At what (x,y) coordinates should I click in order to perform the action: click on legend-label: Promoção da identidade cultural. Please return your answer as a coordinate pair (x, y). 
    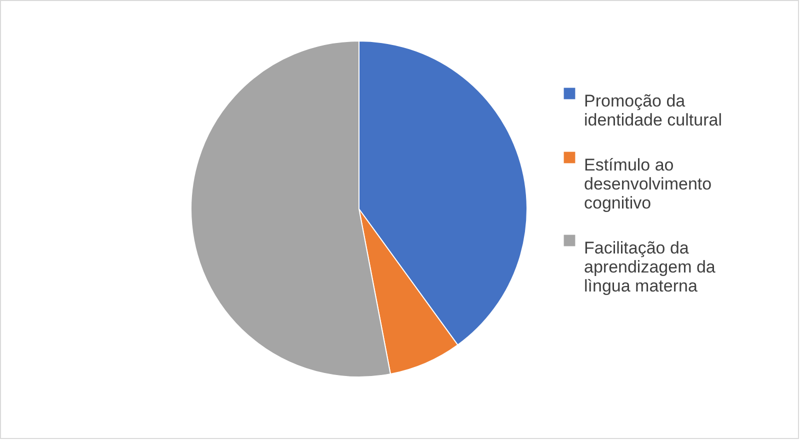
    Looking at the image, I should click on (653, 111).